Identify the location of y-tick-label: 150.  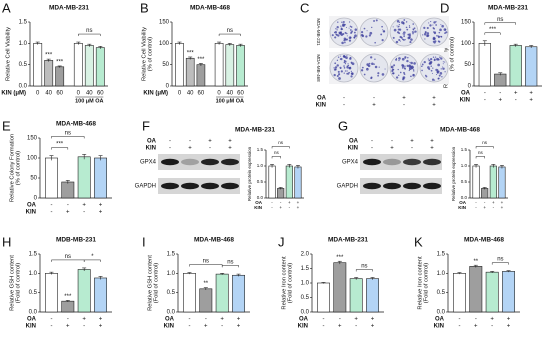
(466, 23).